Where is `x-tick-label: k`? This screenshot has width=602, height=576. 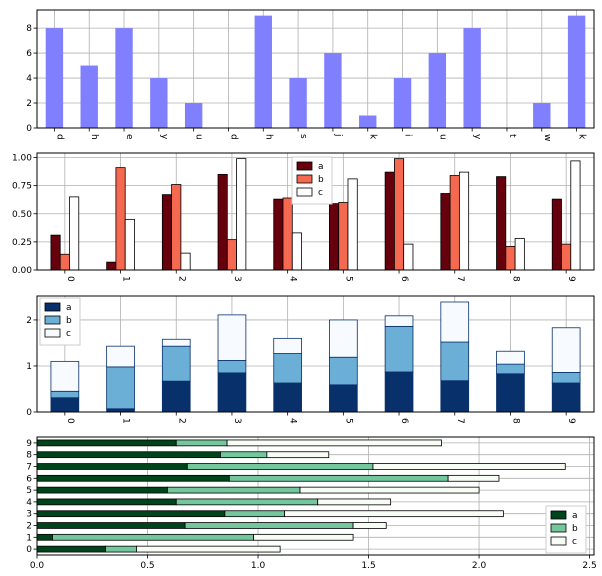 x-tick-label: k is located at coordinates (373, 137).